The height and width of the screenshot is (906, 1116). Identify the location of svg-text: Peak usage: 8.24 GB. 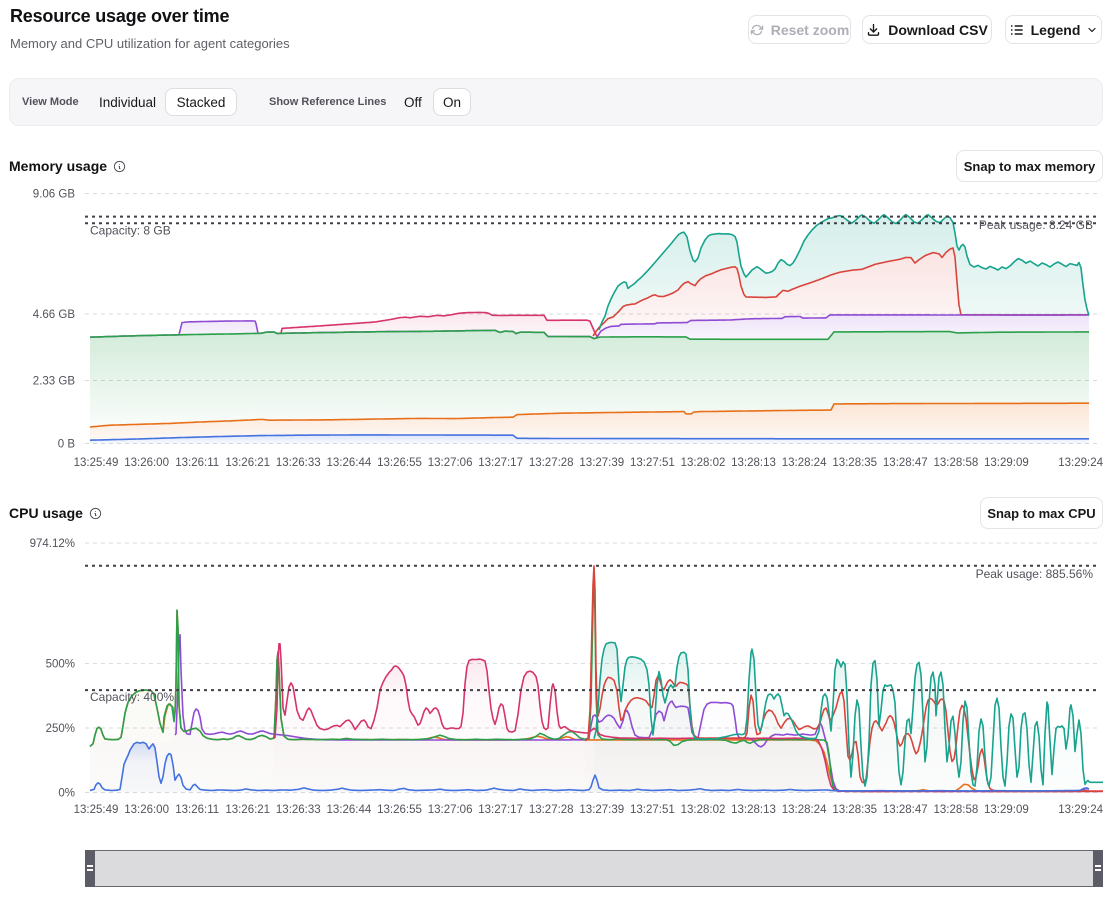
(1036, 225).